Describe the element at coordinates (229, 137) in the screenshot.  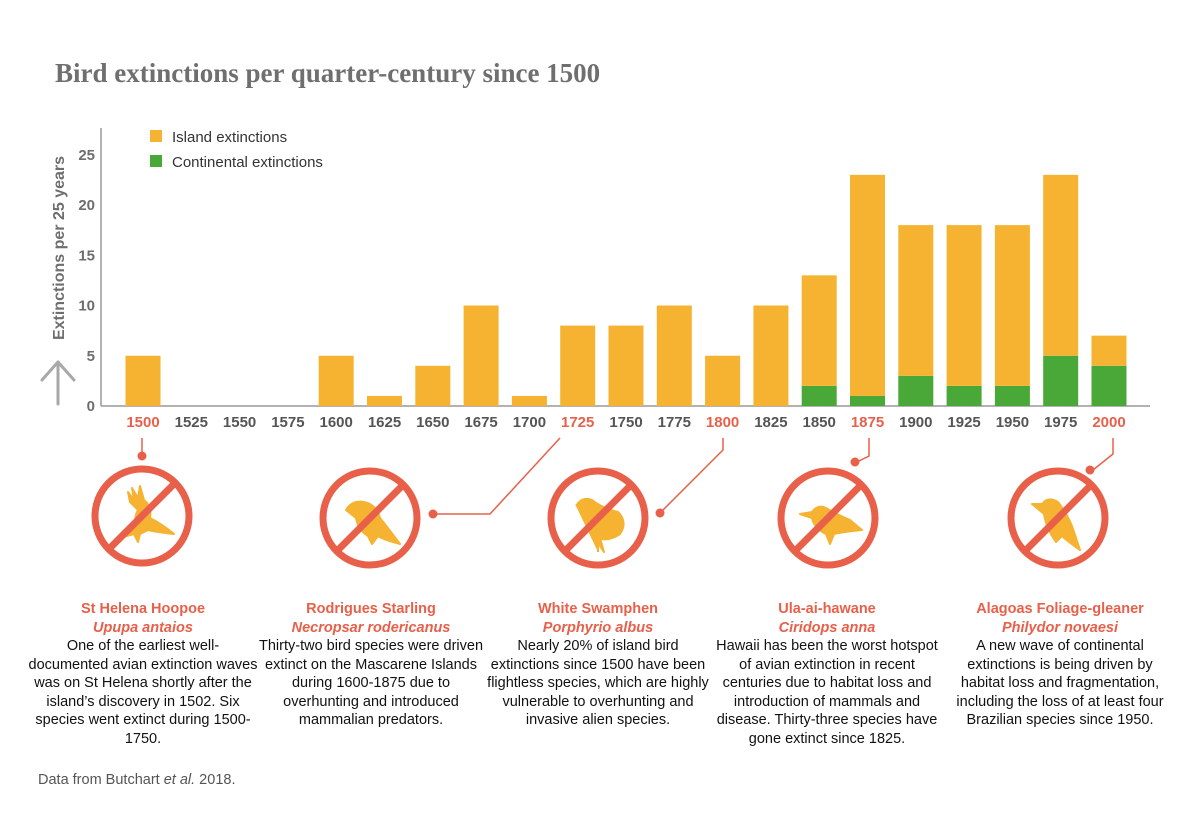
I see `legend-label-island: Island extinctions` at that location.